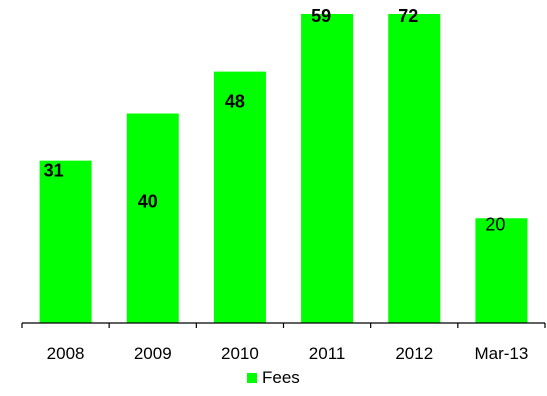 This screenshot has height=396, width=547. I want to click on data-label-2008: 31, so click(54, 171).